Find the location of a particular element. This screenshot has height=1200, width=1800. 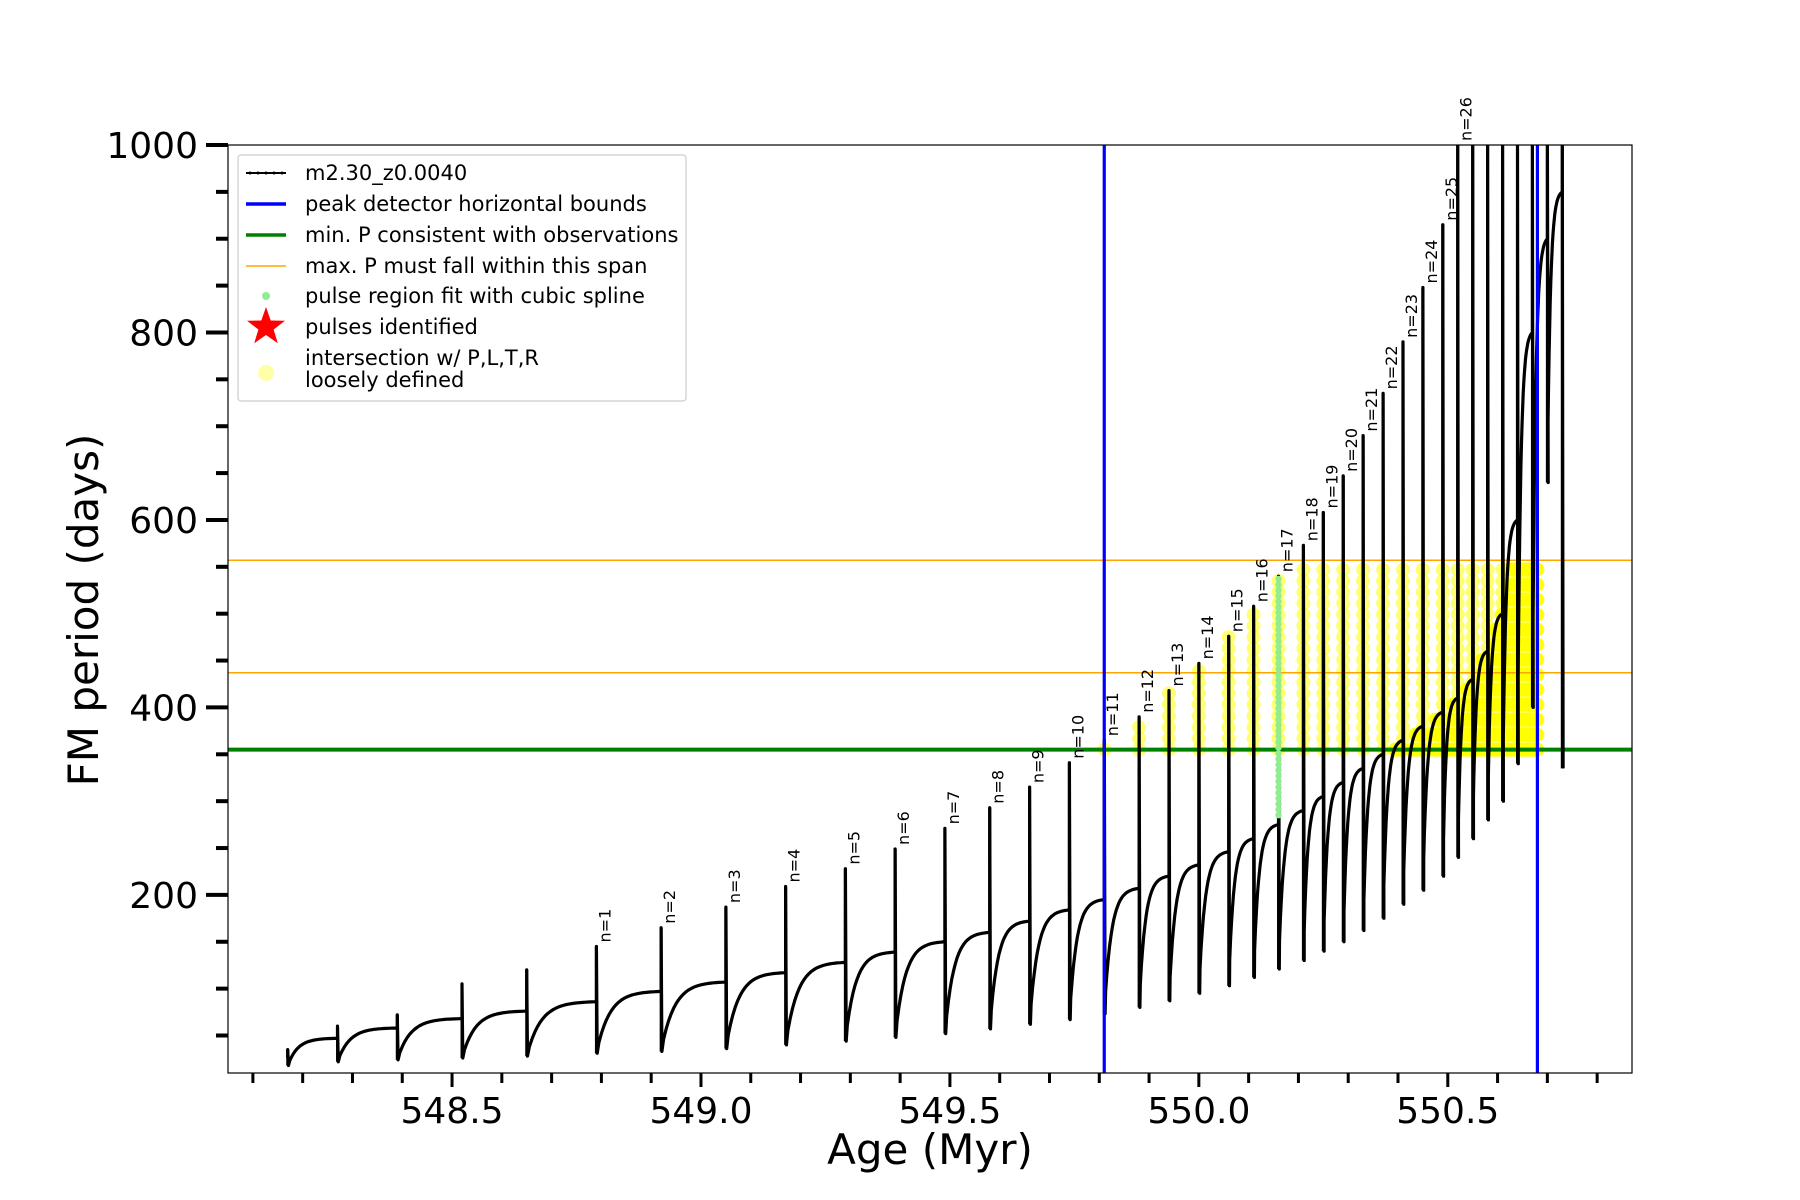

legend-item: peak detector horizontal bounds is located at coordinates (446, 204).